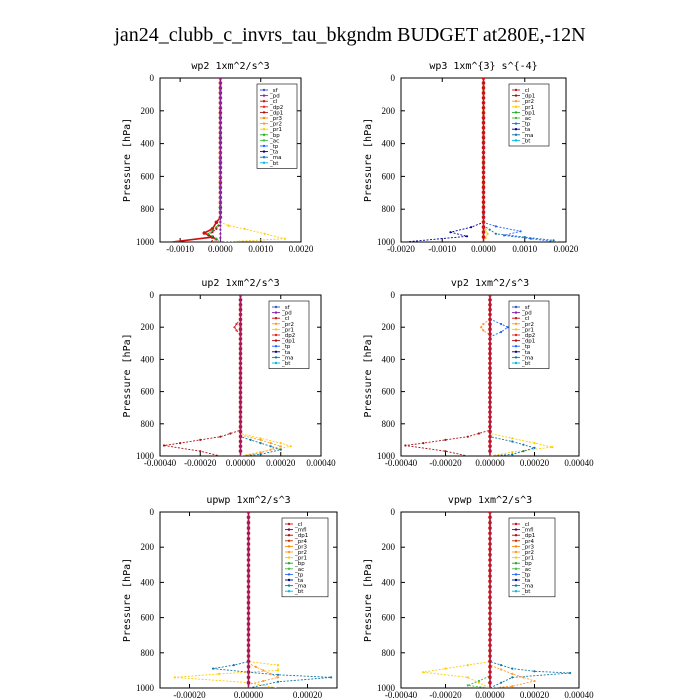 The image size is (700, 700). Describe the element at coordinates (299, 570) in the screenshot. I see `legend-label: _ac` at that location.